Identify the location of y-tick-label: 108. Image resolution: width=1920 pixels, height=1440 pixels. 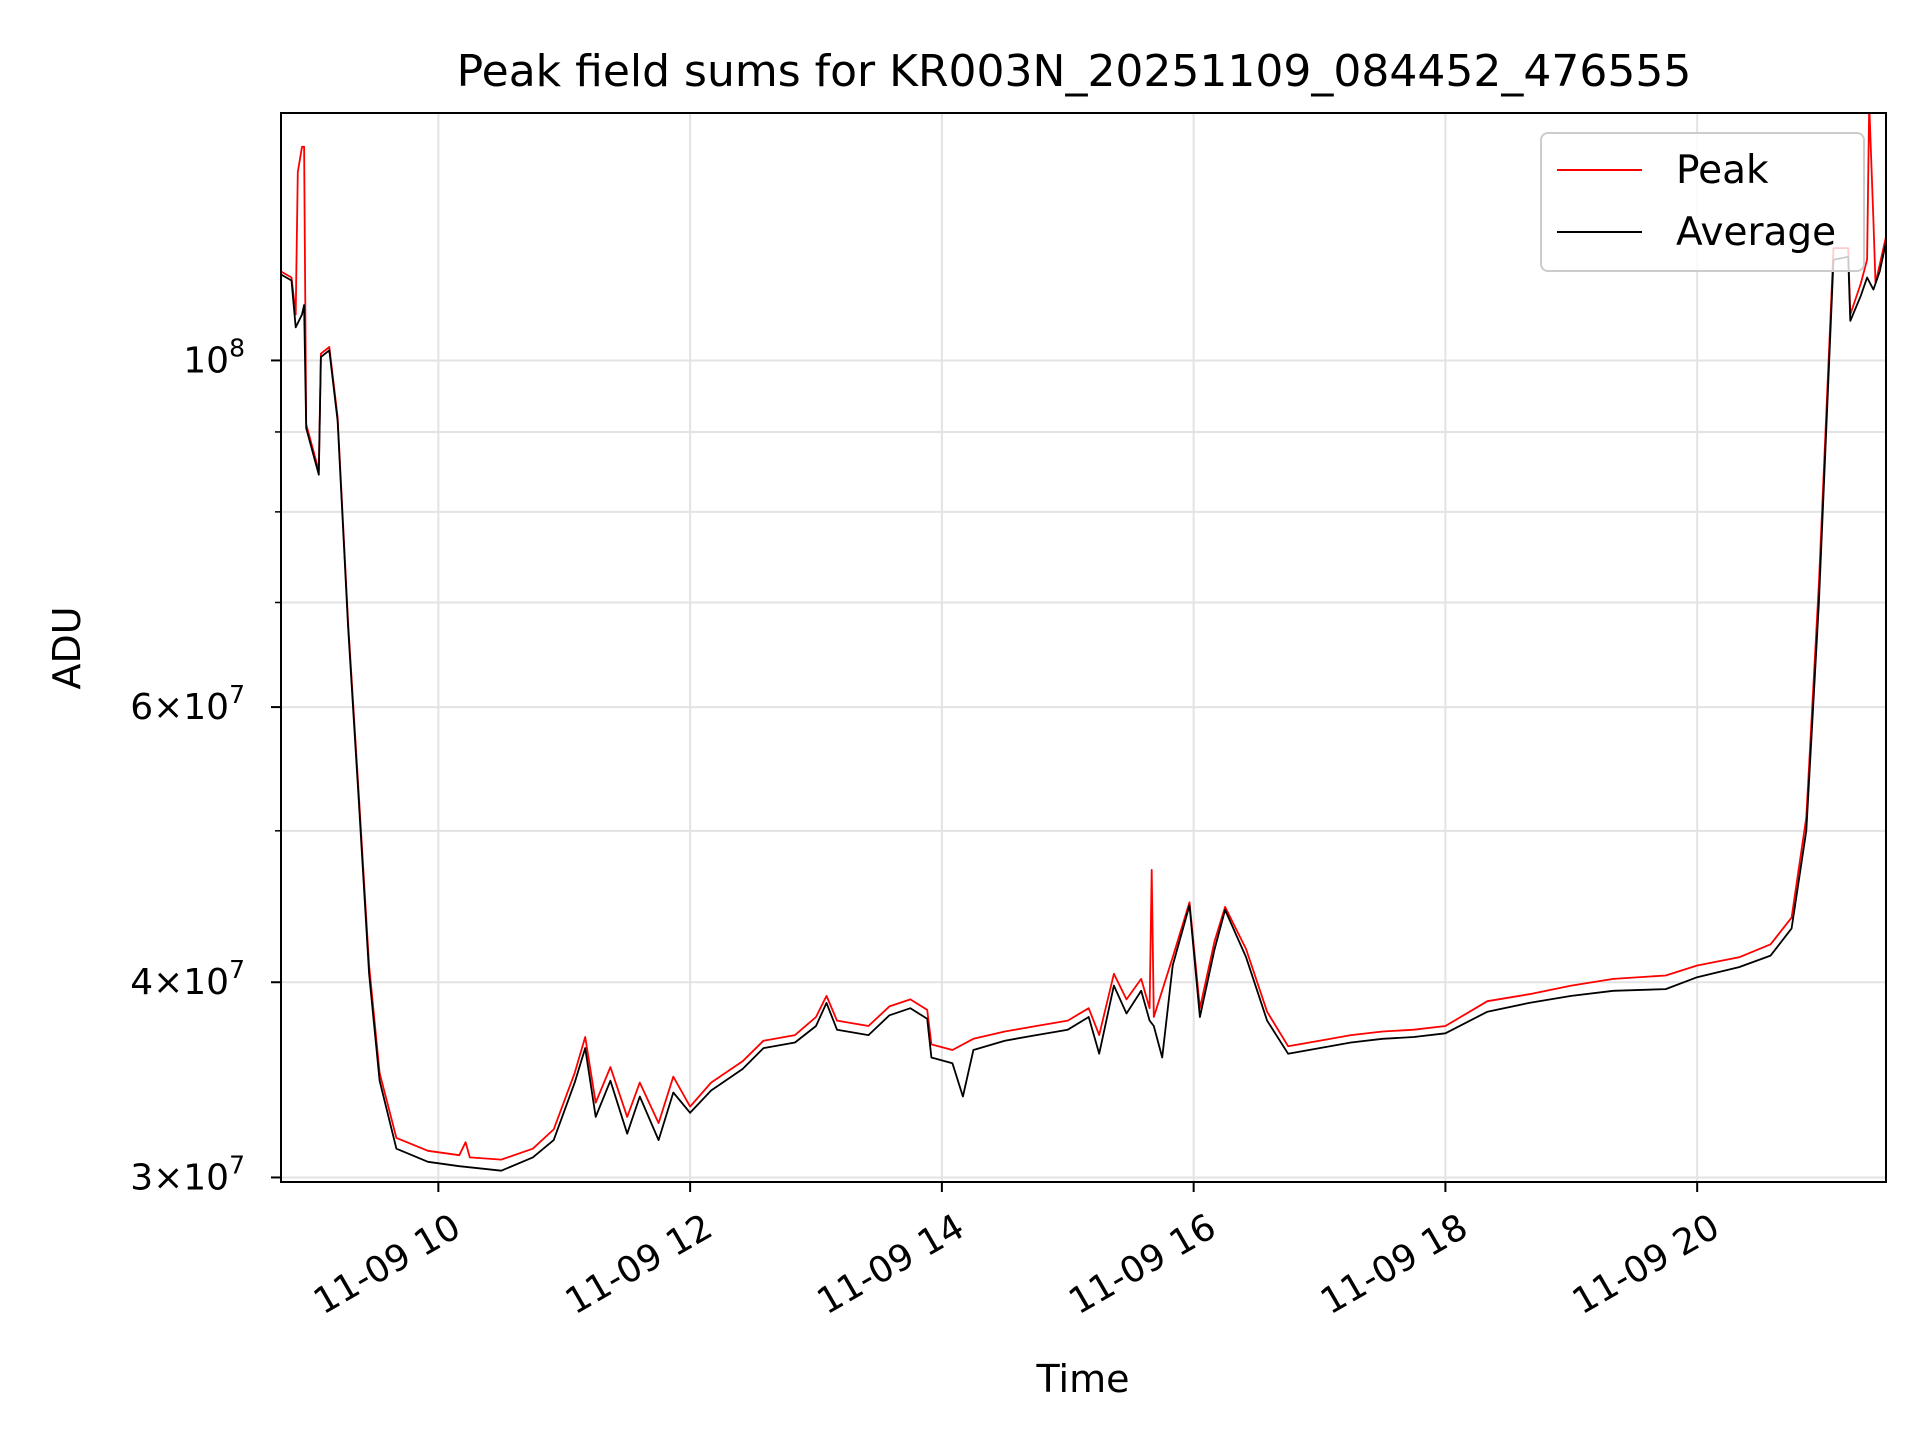
(214, 357).